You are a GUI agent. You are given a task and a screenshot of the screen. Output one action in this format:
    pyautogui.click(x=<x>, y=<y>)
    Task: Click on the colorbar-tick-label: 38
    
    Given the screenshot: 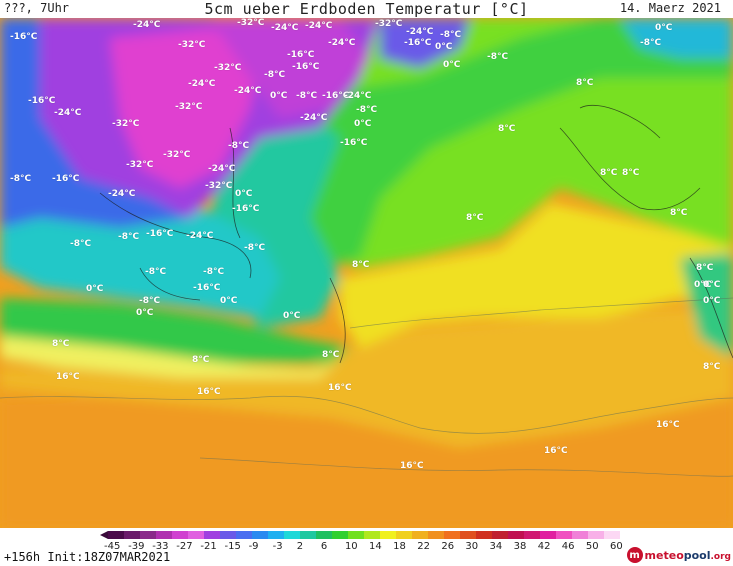 What is the action you would take?
    pyautogui.click(x=520, y=546)
    